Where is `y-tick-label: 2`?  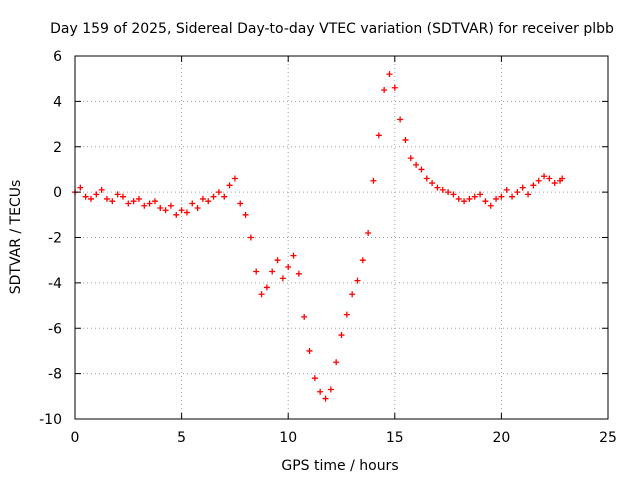 y-tick-label: 2 is located at coordinates (57, 148).